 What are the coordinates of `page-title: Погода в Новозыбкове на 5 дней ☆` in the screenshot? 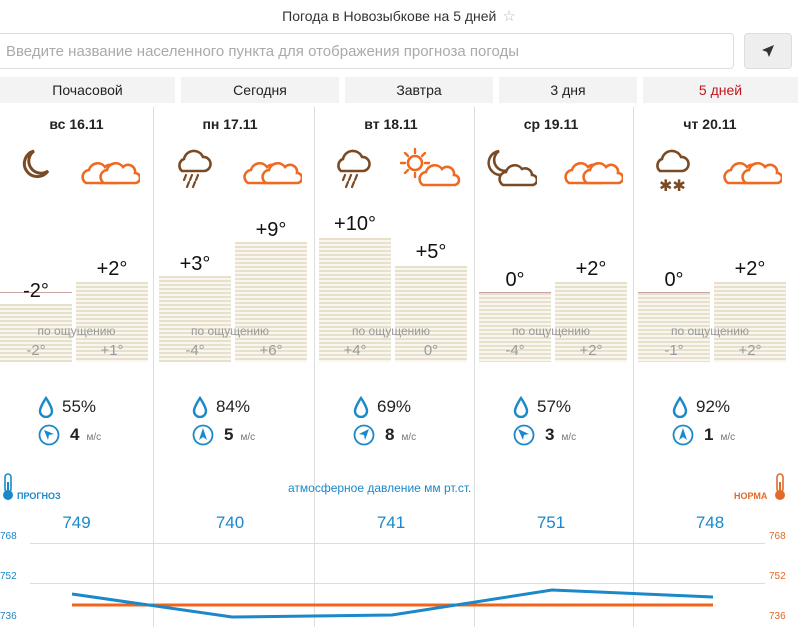 It's located at (399, 16).